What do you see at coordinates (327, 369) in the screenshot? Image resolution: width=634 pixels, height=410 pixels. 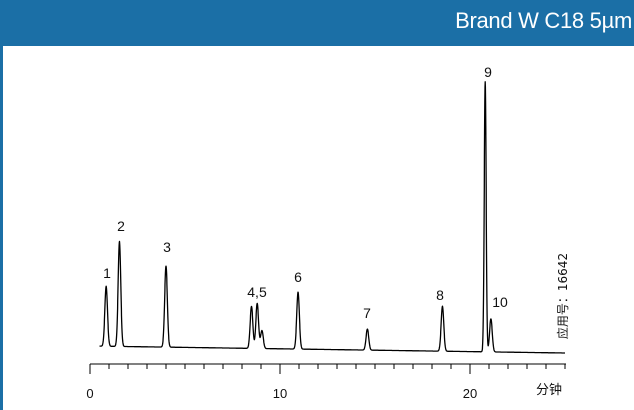 I see `x-axis-ticks` at bounding box center [327, 369].